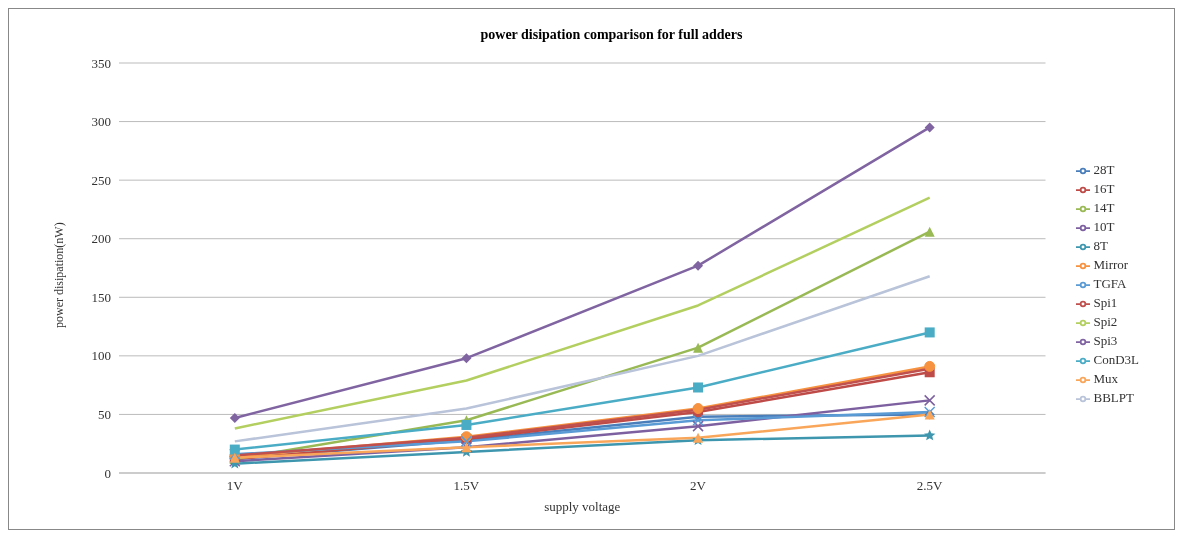 This screenshot has height=539, width=1183. Describe the element at coordinates (1104, 226) in the screenshot. I see `legend-label: 10T` at that location.